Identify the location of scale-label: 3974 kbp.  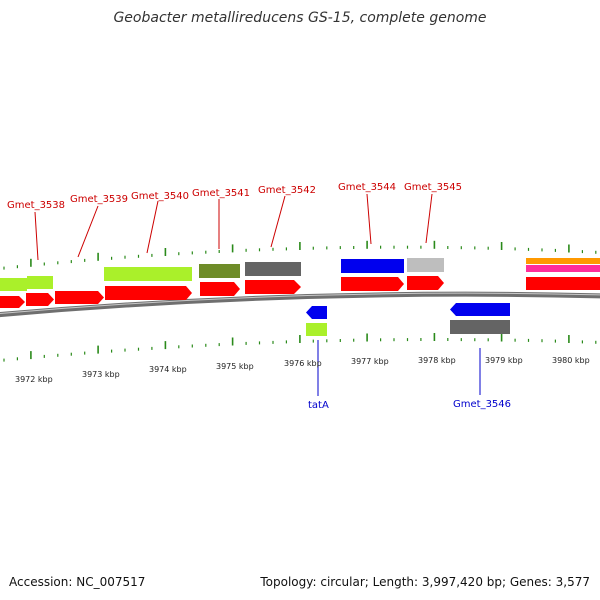
(168, 369).